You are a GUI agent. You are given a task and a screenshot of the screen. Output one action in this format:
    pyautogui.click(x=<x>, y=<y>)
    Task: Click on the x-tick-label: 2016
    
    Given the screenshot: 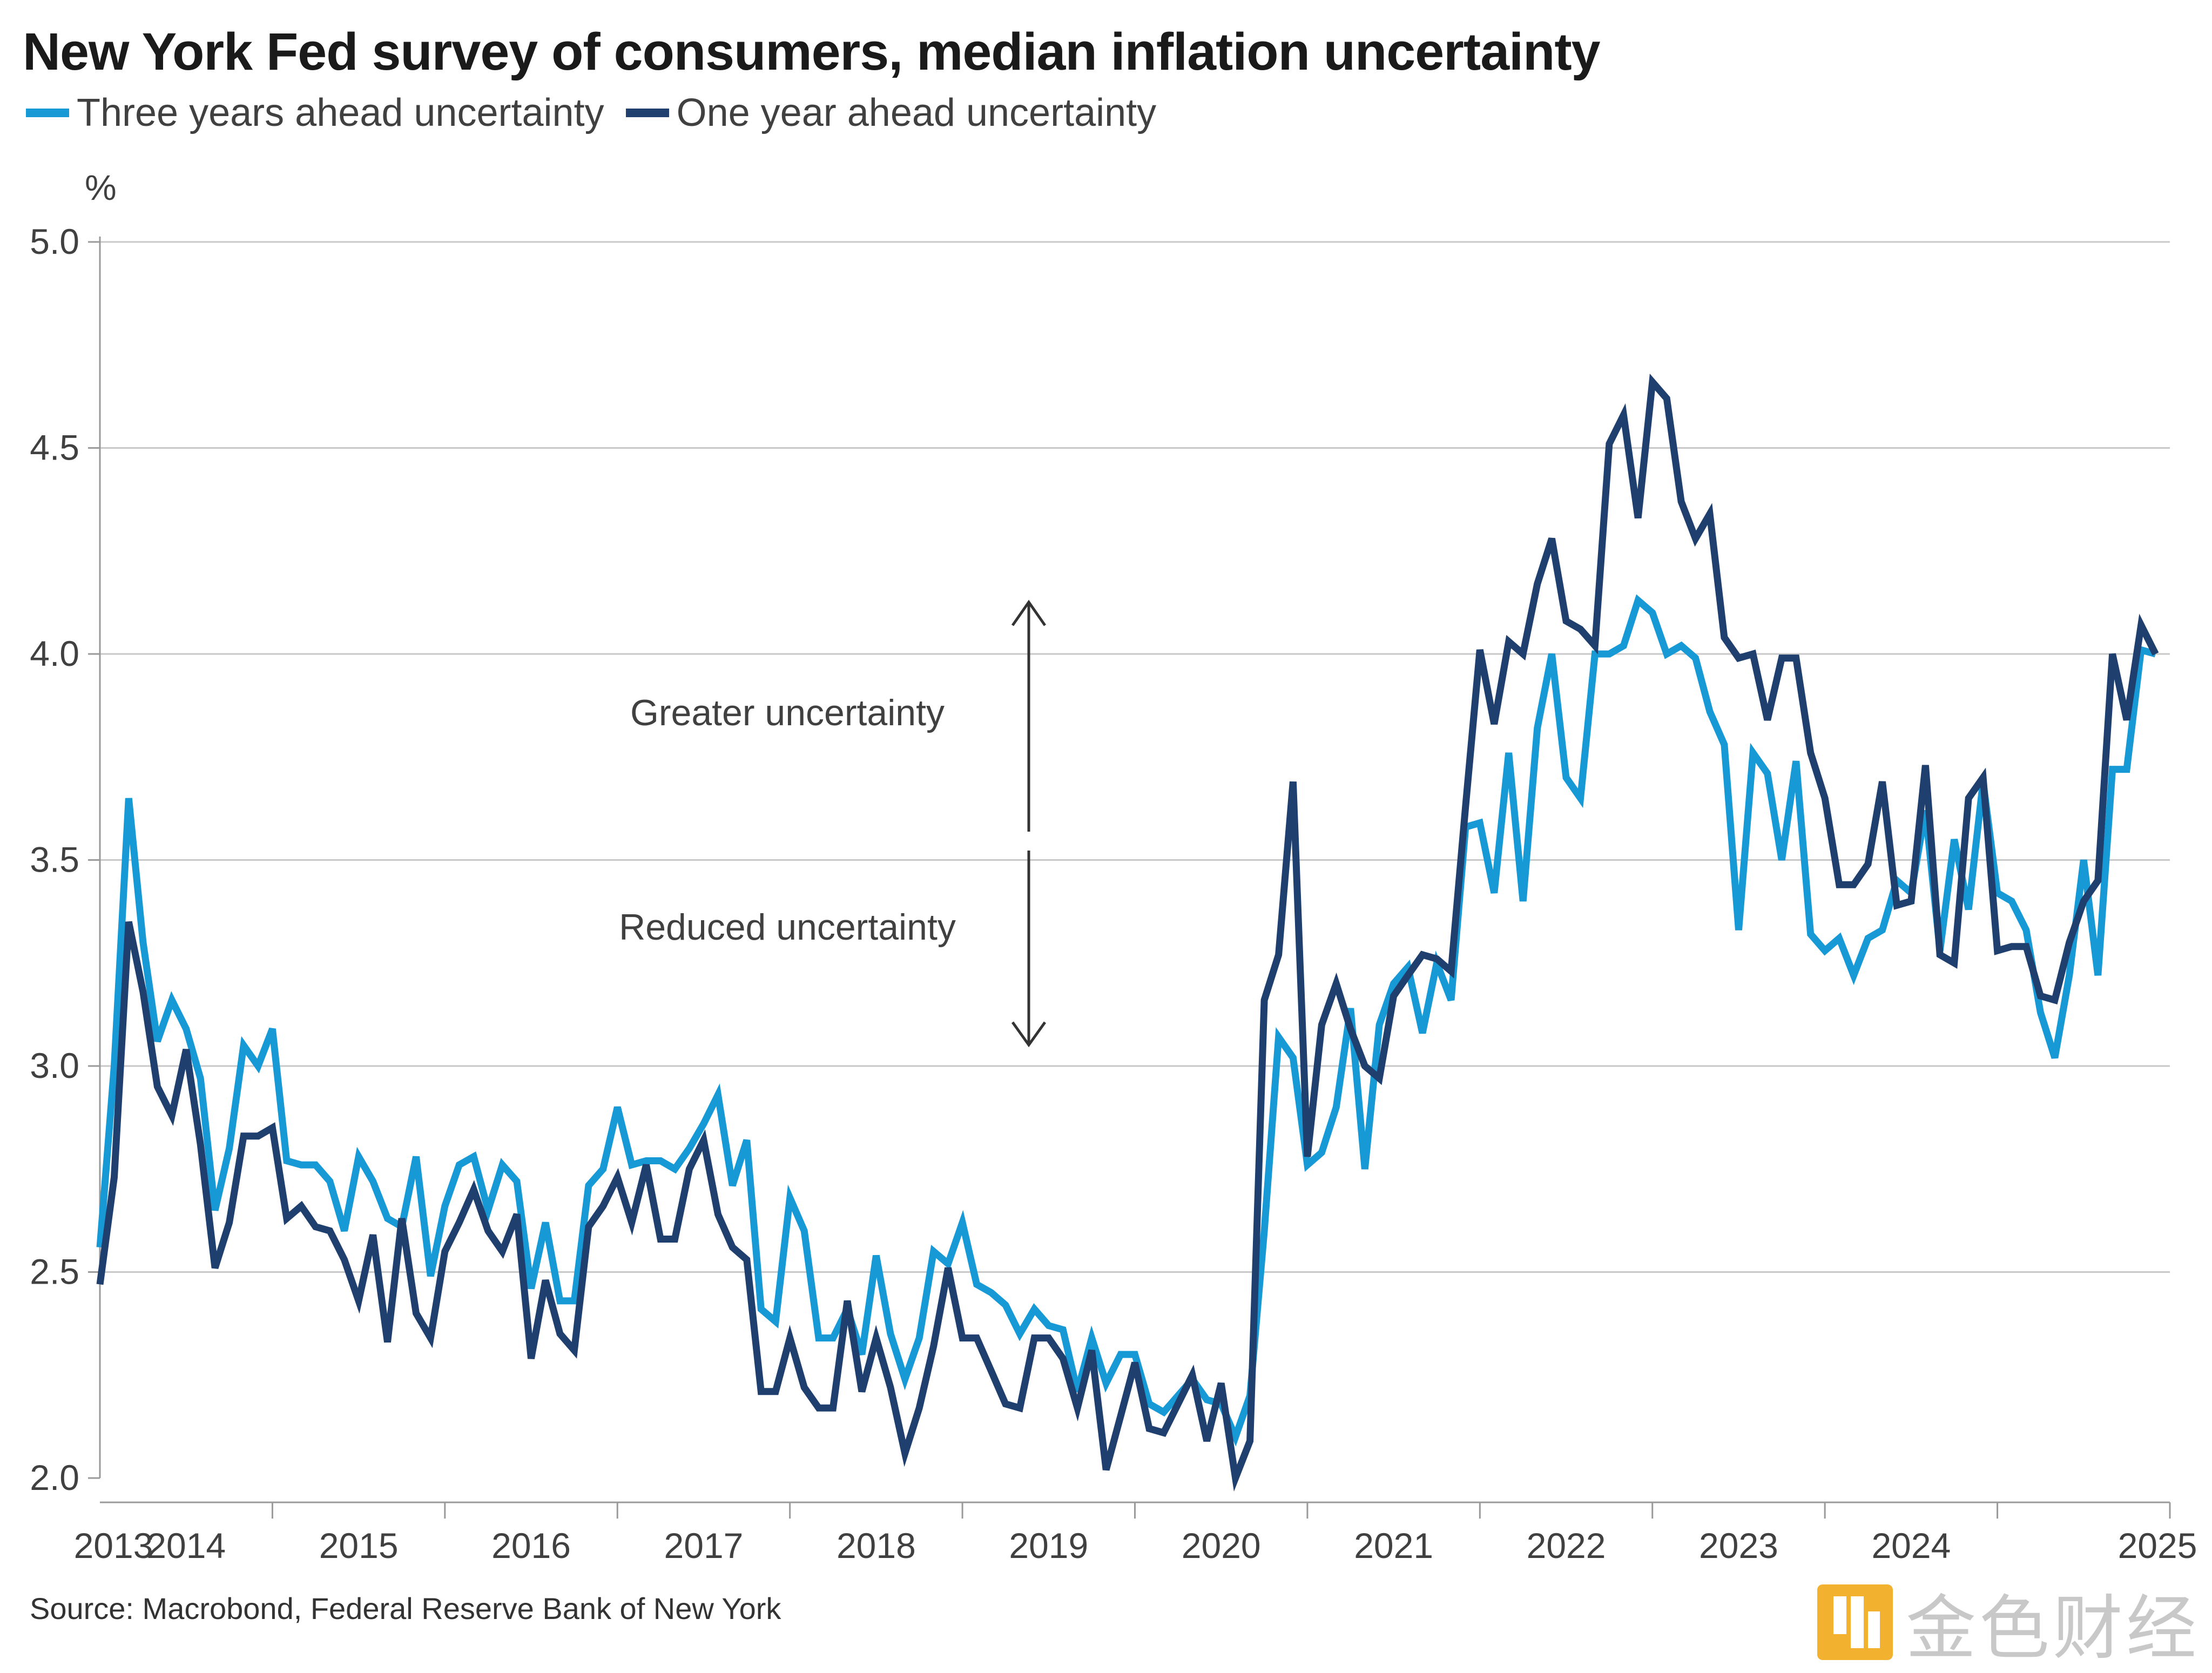 What is the action you would take?
    pyautogui.click(x=531, y=1546)
    